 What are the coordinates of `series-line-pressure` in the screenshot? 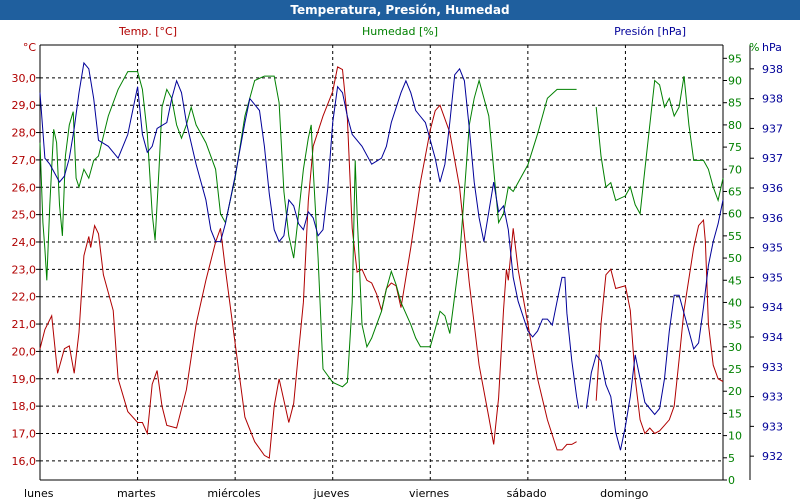 It's located at (654, 325).